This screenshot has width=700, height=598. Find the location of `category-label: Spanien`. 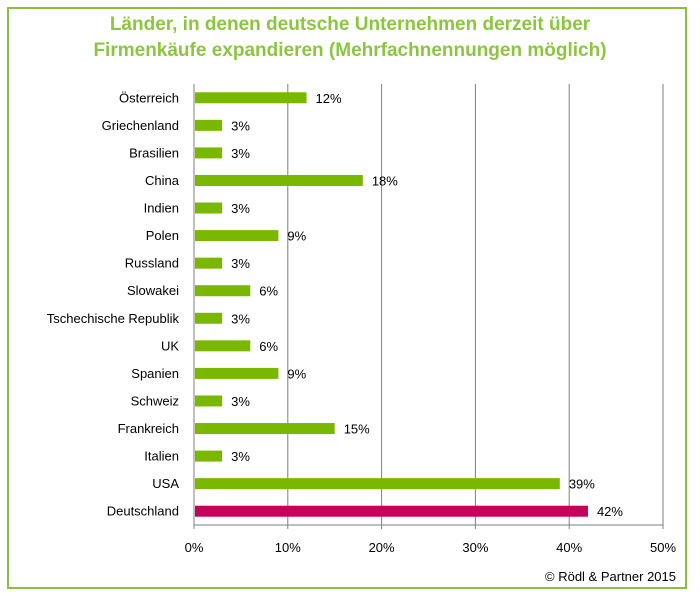

category-label: Spanien is located at coordinates (155, 373).